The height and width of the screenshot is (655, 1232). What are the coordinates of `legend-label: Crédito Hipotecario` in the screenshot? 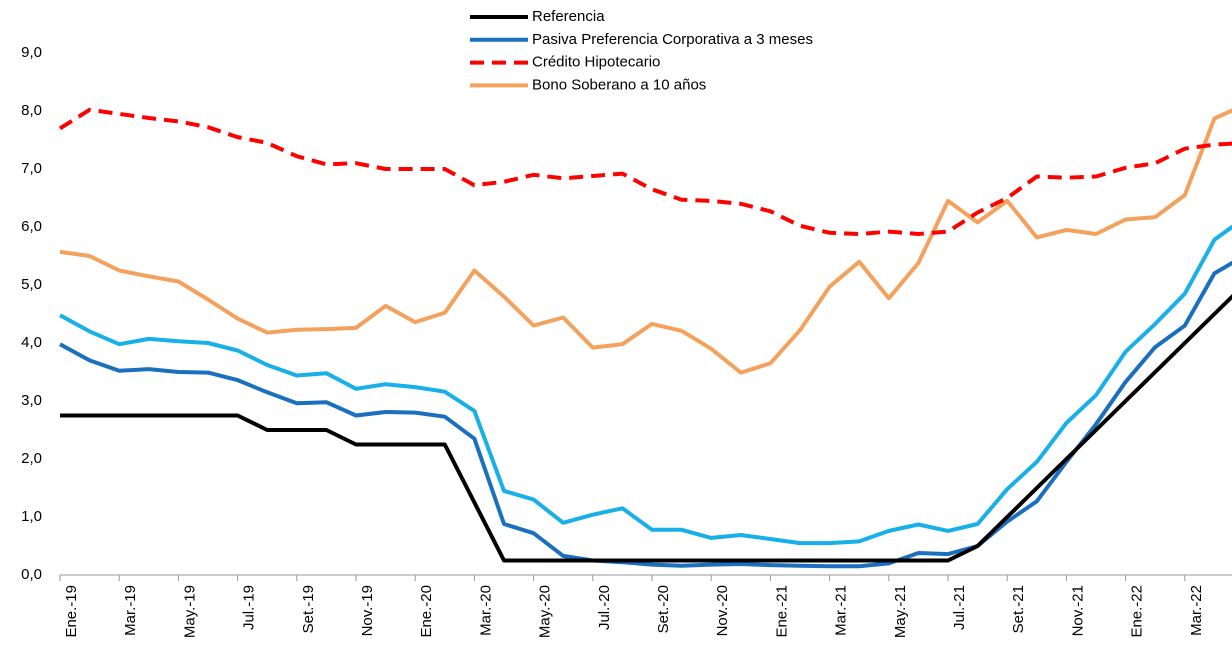 It's located at (596, 62).